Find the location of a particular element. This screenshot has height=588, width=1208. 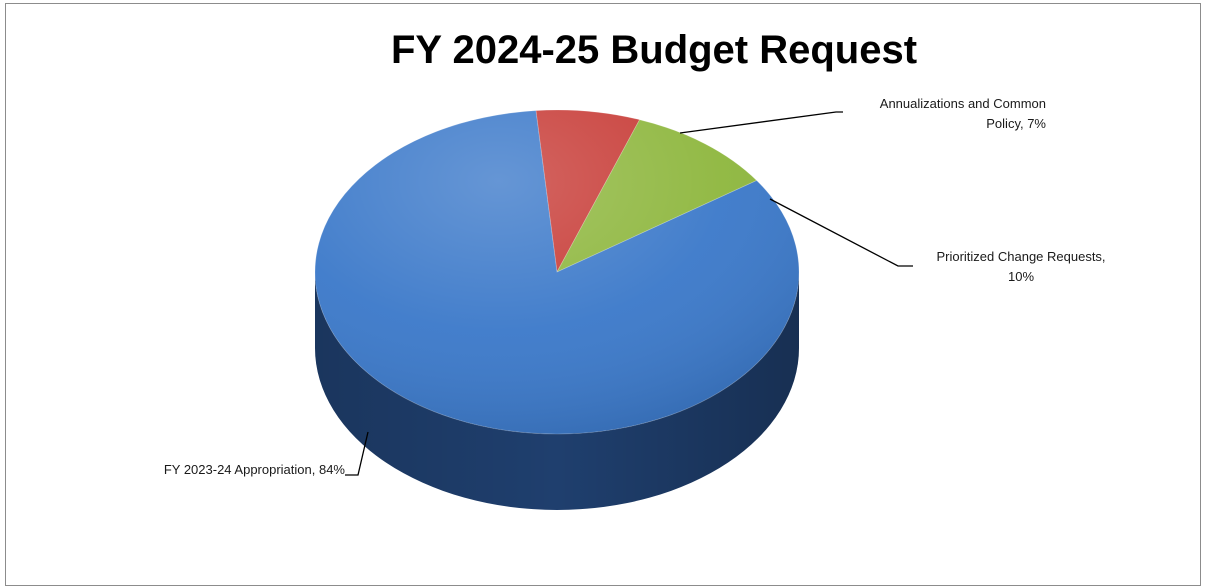

data-label-2-line-1: 10% is located at coordinates (1021, 276).